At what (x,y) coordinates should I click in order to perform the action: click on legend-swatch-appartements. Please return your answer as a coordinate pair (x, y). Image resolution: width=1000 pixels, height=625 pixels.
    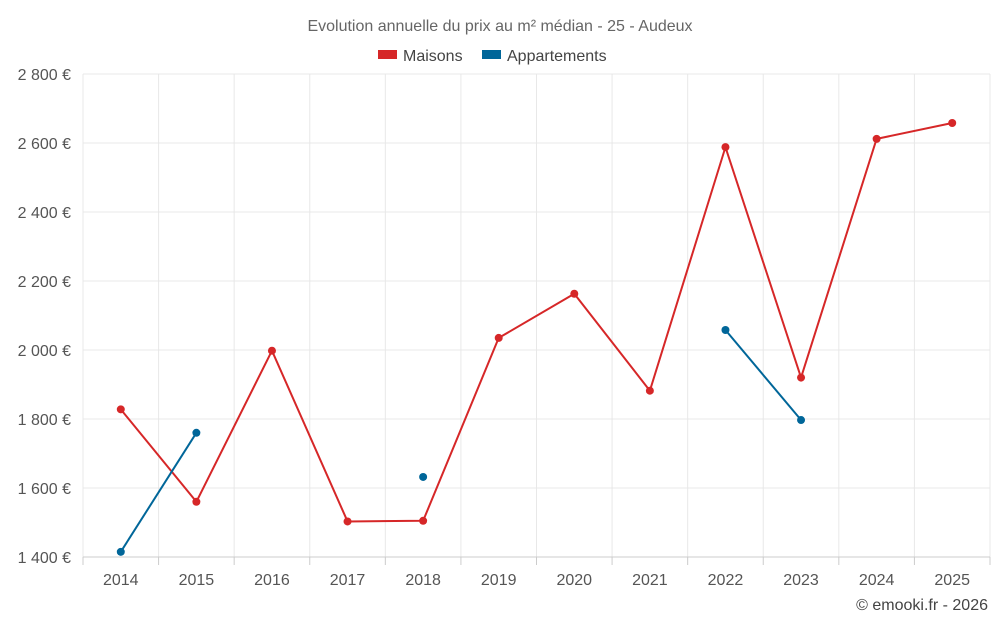
    Looking at the image, I should click on (491, 54).